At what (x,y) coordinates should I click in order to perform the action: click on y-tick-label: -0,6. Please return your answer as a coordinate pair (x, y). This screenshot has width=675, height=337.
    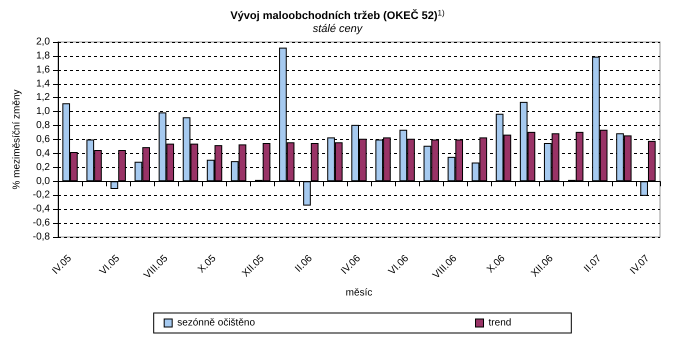
    Looking at the image, I should click on (41, 223).